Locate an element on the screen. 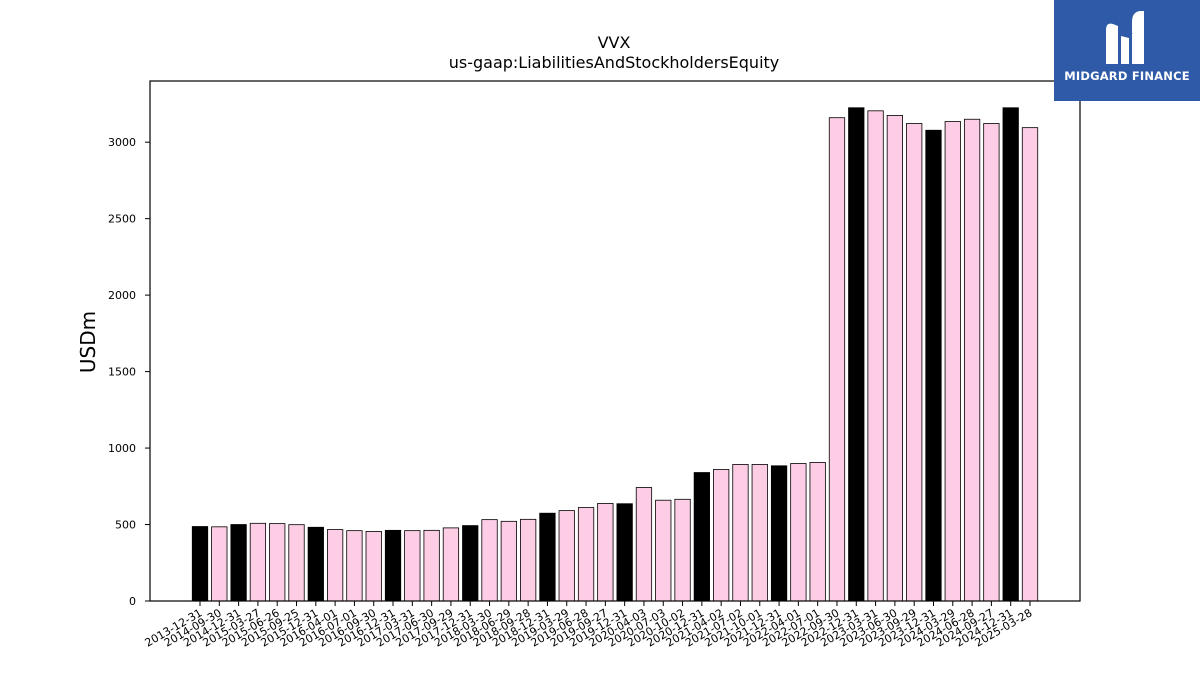  y-axis-label: USDm is located at coordinates (88, 342).